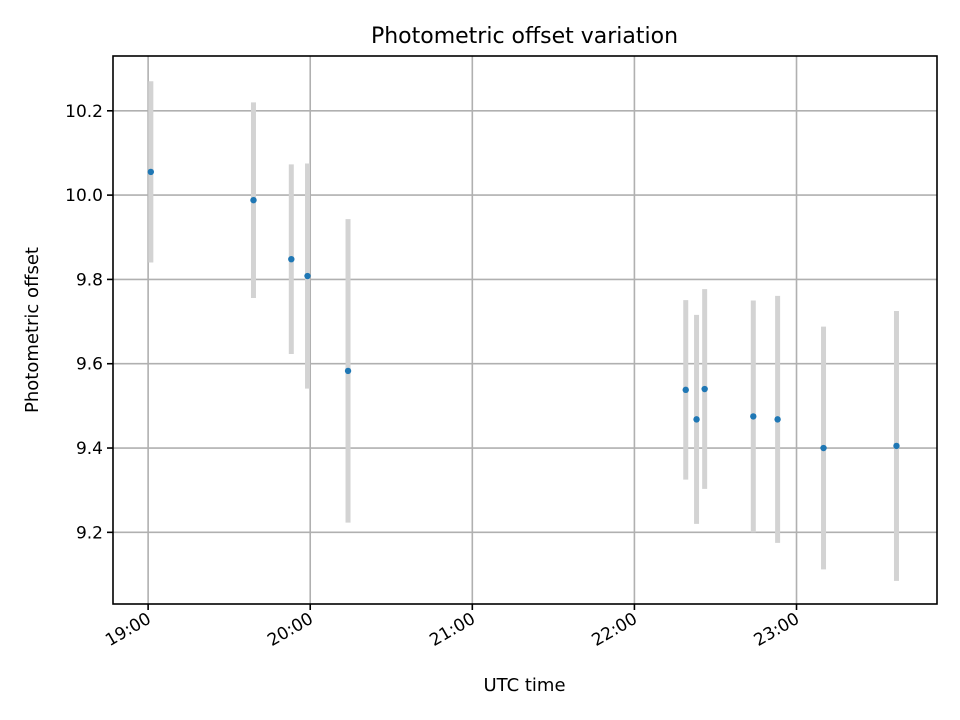 The height and width of the screenshot is (720, 960). What do you see at coordinates (614, 630) in the screenshot?
I see `x-tick-label: 22:00` at bounding box center [614, 630].